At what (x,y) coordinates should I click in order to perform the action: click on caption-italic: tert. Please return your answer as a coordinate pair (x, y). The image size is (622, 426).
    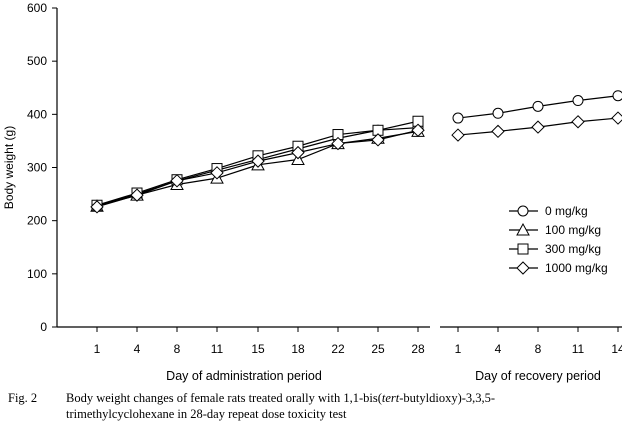
    Looking at the image, I should click on (390, 398).